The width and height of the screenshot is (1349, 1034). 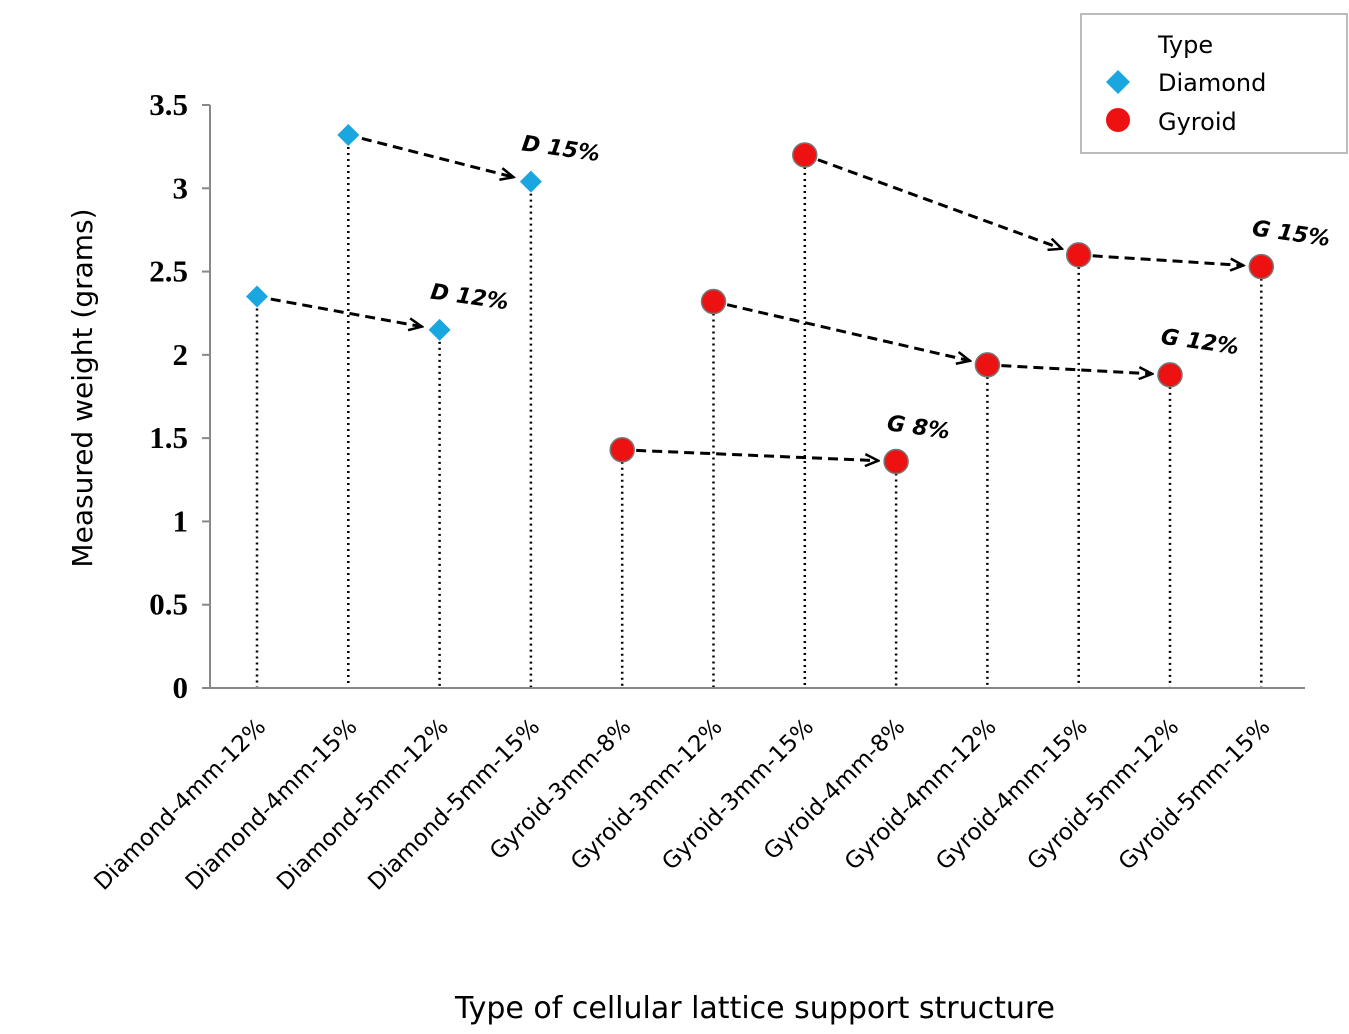 I want to click on y-tick-label: 3.5, so click(x=168, y=104).